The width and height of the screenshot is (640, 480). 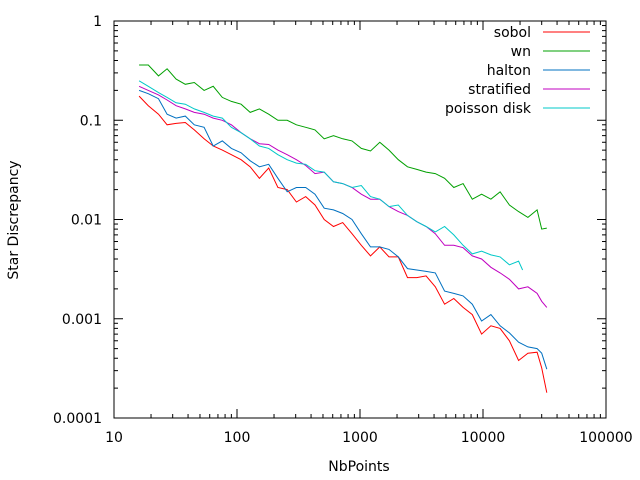 What do you see at coordinates (509, 71) in the screenshot?
I see `legend-label: halton` at bounding box center [509, 71].